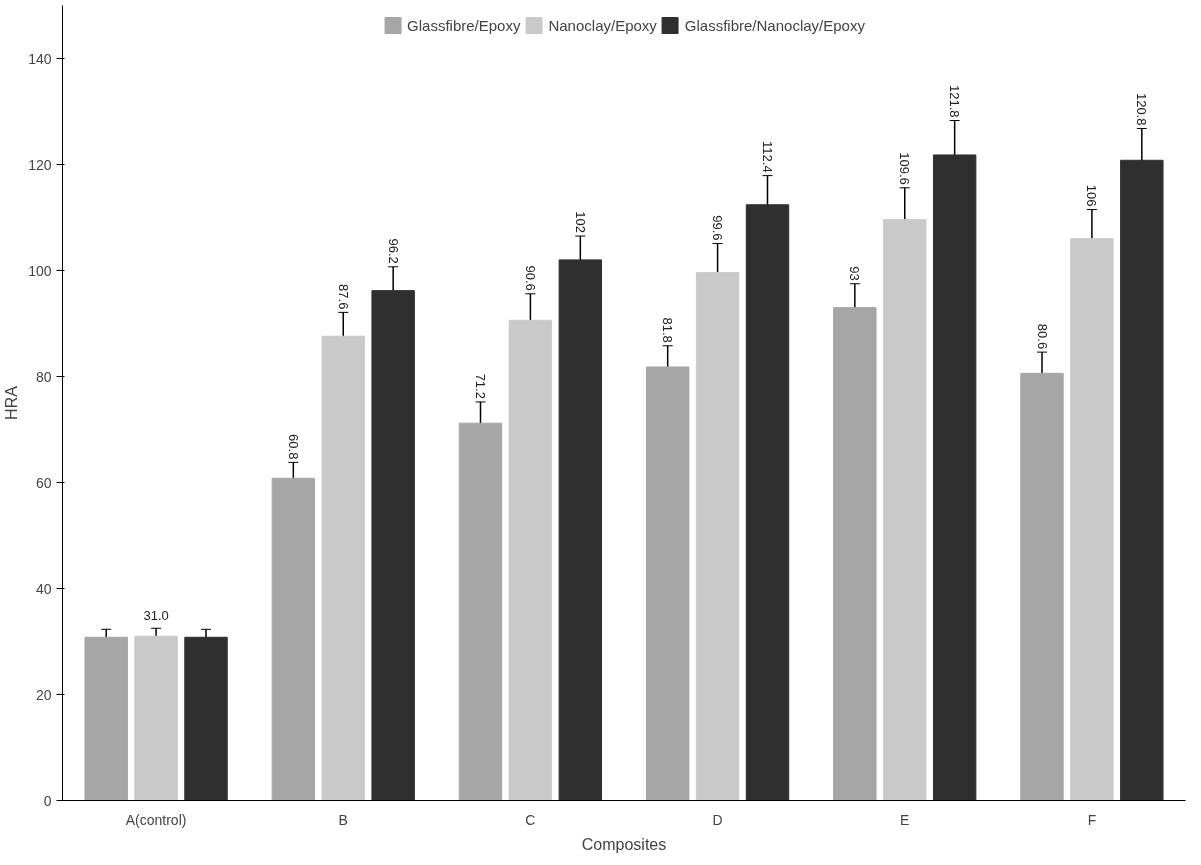 Image resolution: width=1201 pixels, height=865 pixels. What do you see at coordinates (905, 168) in the screenshot?
I see `data-label: 109.6` at bounding box center [905, 168].